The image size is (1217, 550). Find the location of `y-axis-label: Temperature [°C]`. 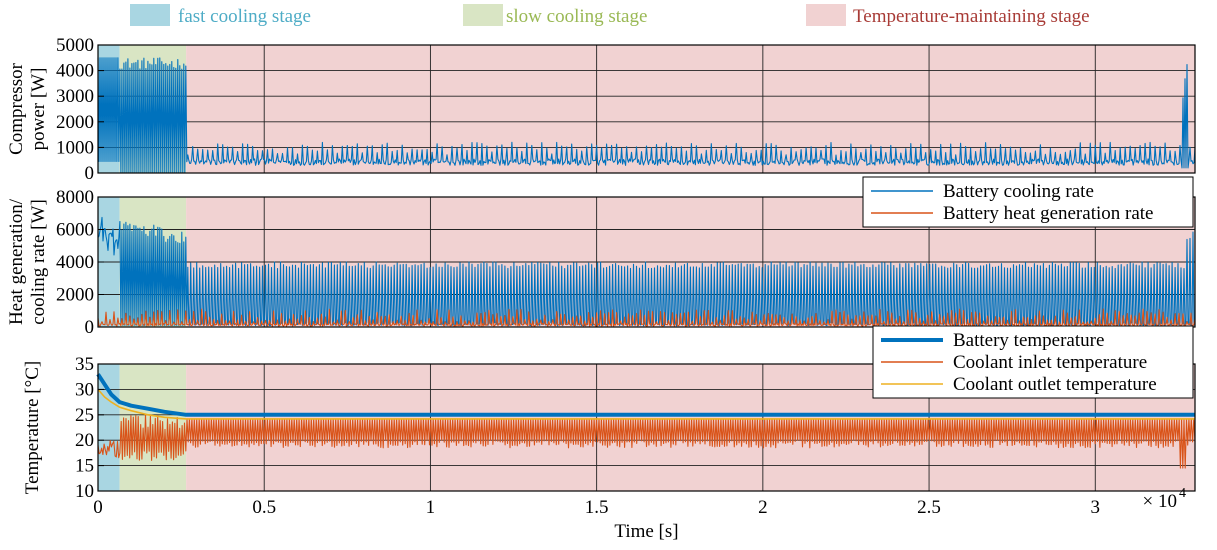

y-axis-label: Temperature [°C] is located at coordinates (32, 427).